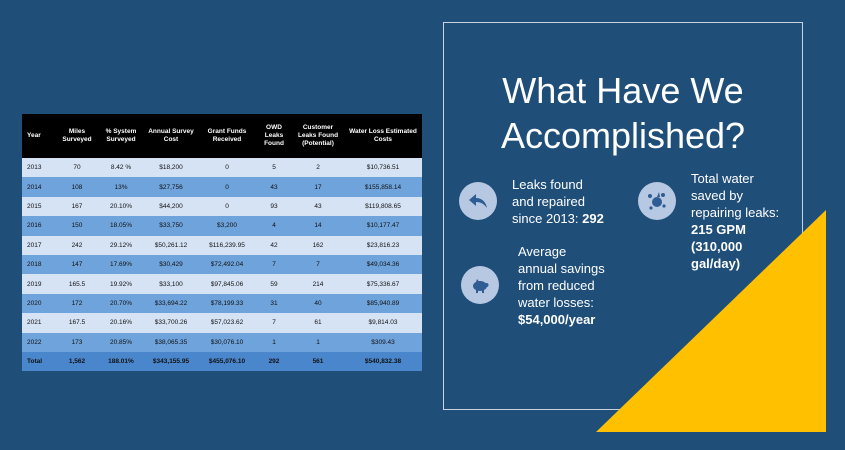 Image resolution: width=845 pixels, height=450 pixels. I want to click on table-cell: 13%, so click(121, 187).